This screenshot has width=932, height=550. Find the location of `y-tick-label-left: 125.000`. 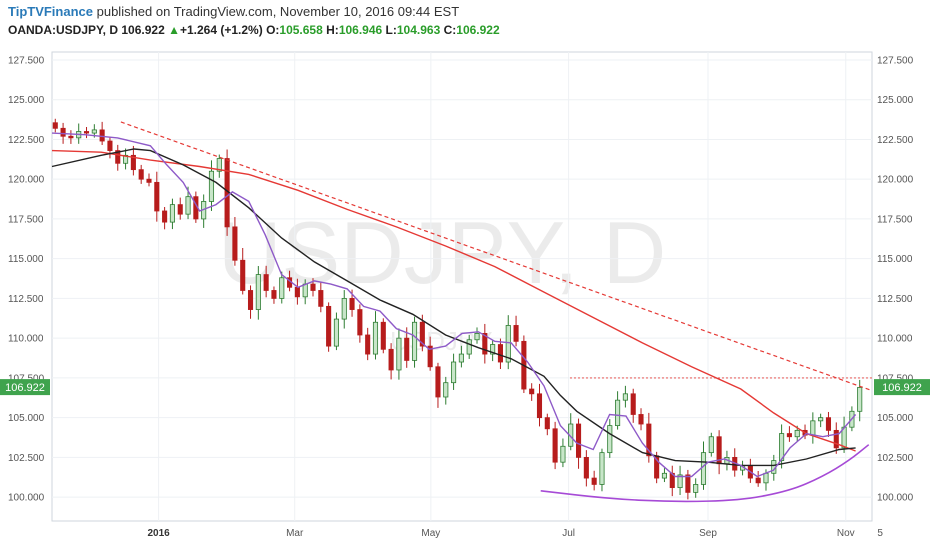

y-tick-label-left: 125.000 is located at coordinates (26, 100).